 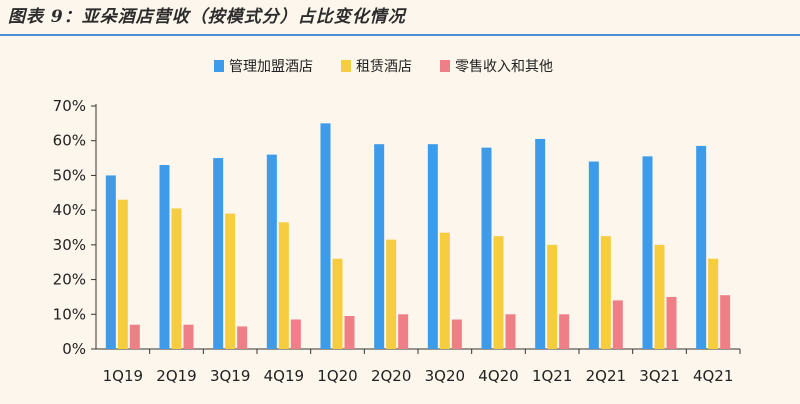 What do you see at coordinates (230, 376) in the screenshot?
I see `x-tick-label: 3Q19` at bounding box center [230, 376].